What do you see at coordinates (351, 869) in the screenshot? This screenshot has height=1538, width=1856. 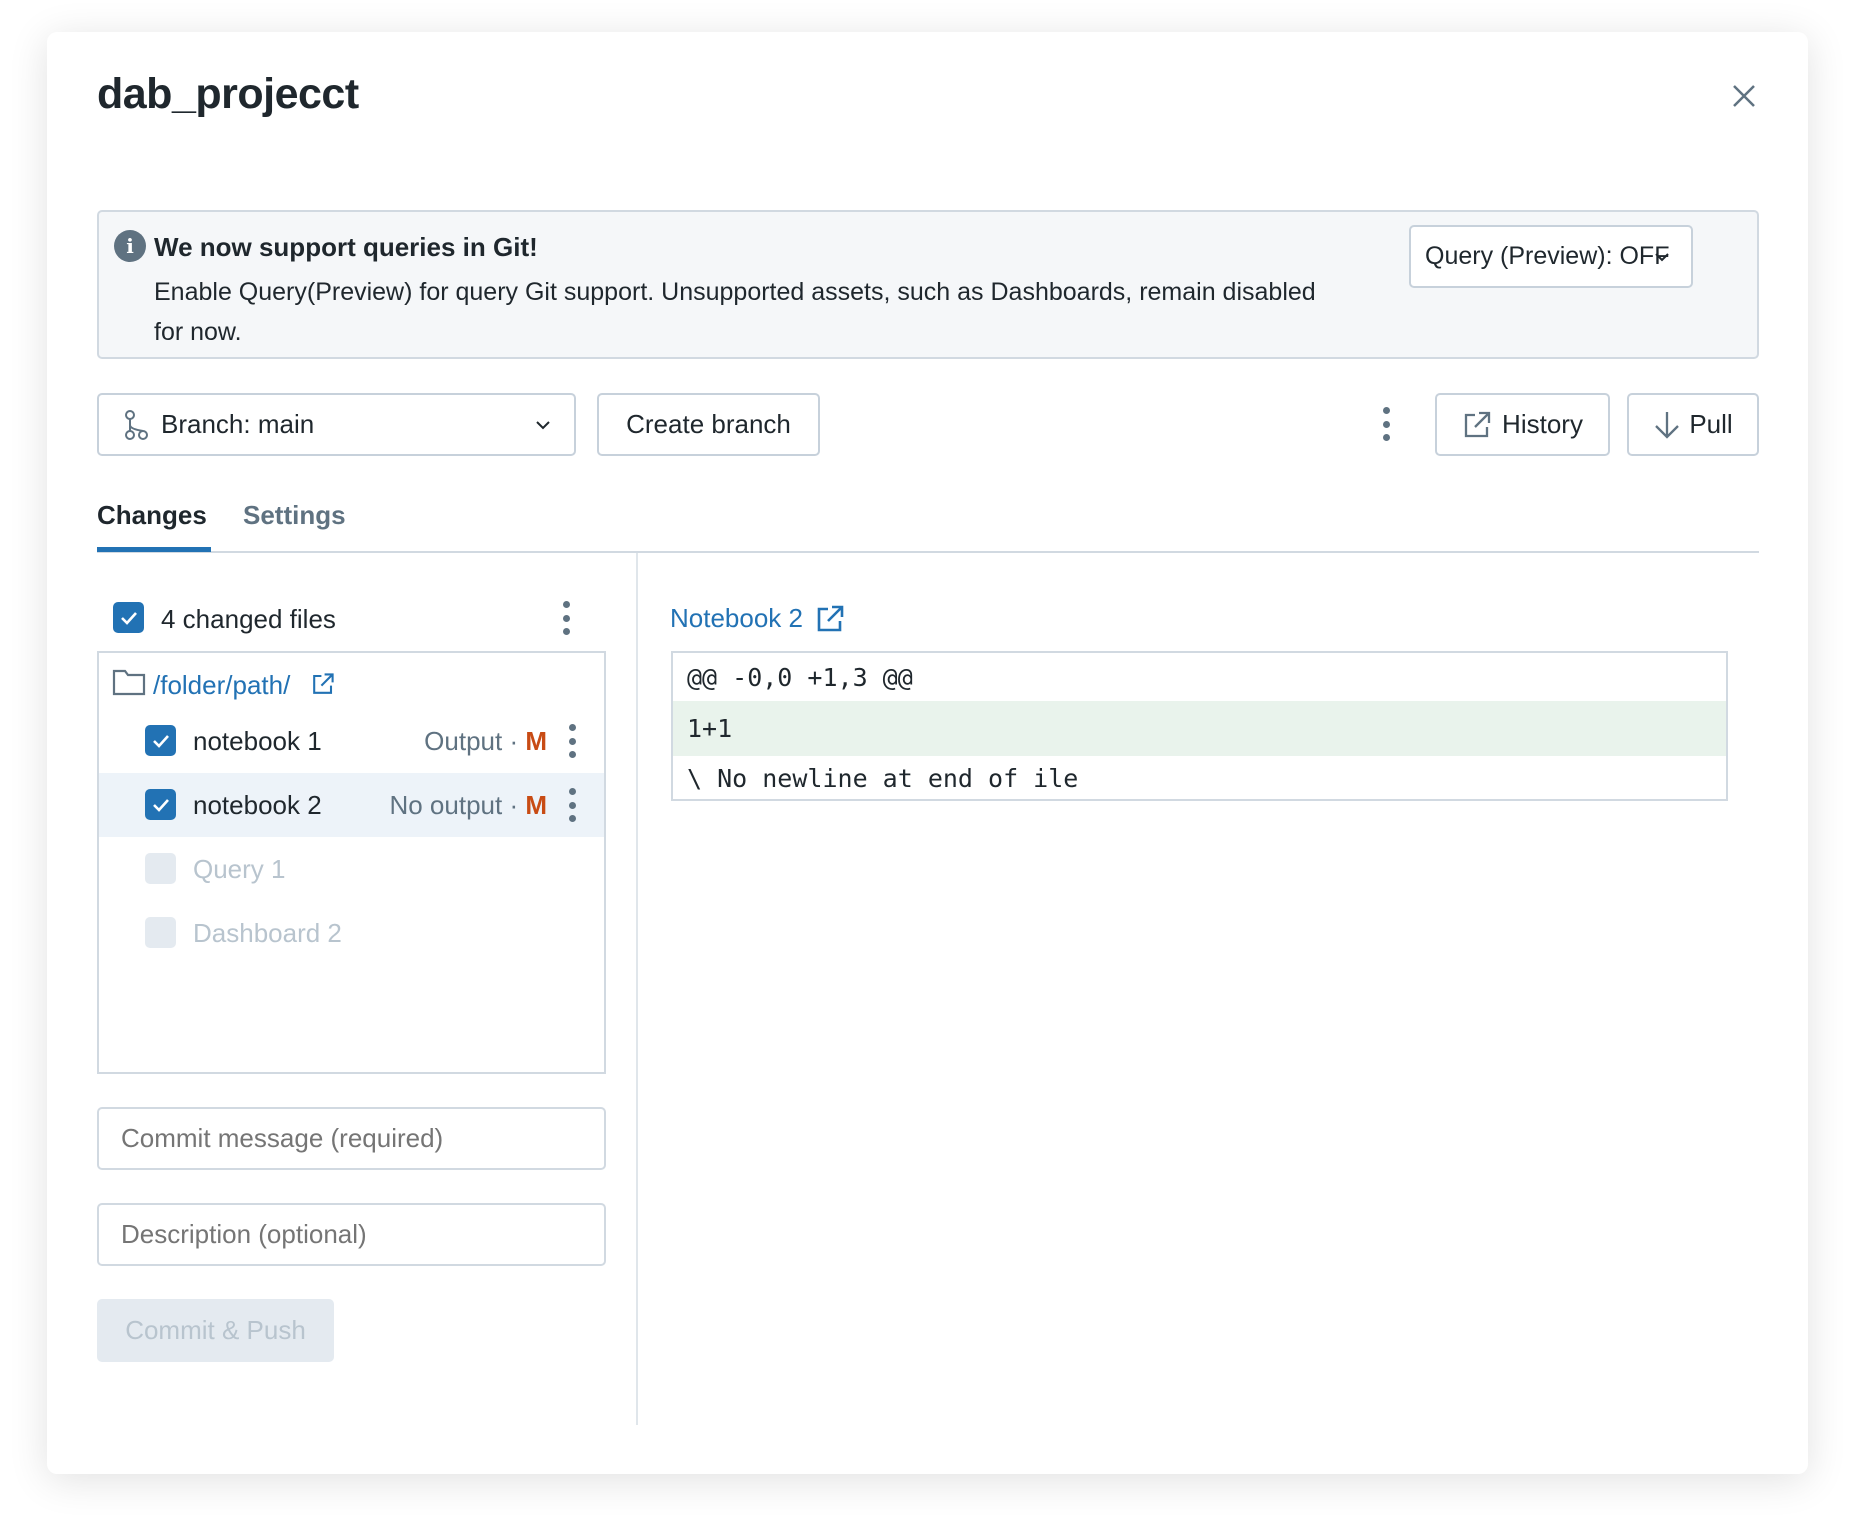 I see `file-row: Query 1` at bounding box center [351, 869].